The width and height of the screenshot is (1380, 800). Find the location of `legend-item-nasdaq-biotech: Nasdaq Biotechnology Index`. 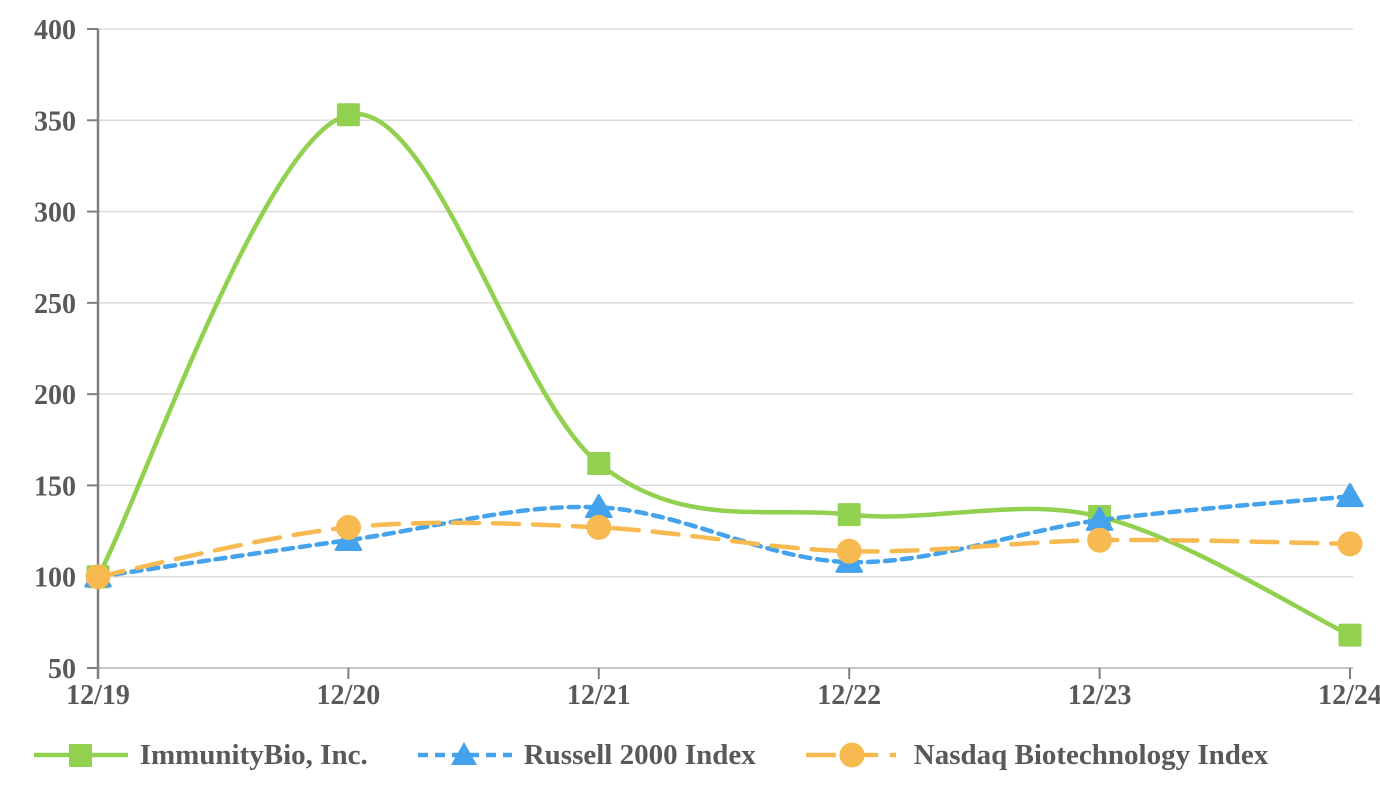

legend-item-nasdaq-biotech: Nasdaq Biotechnology Index is located at coordinates (1036, 755).